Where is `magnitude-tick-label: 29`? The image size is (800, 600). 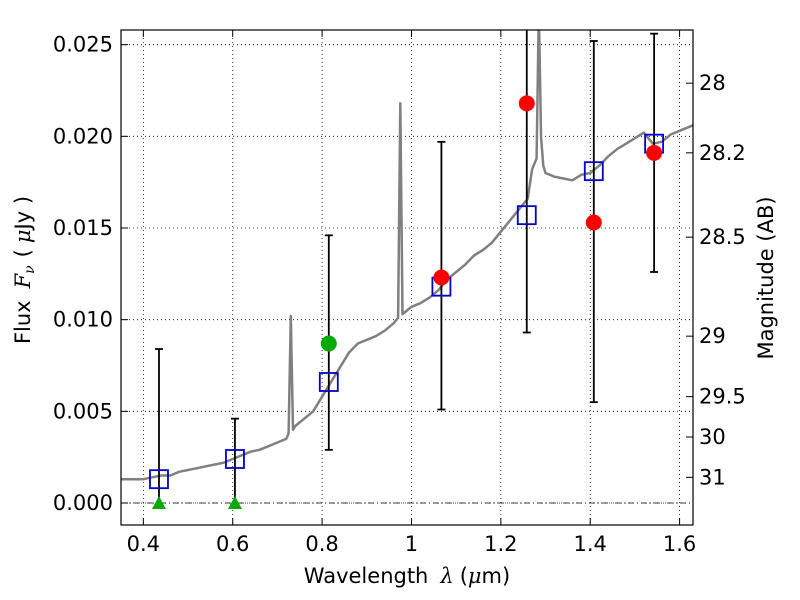
magnitude-tick-label: 29 is located at coordinates (712, 336).